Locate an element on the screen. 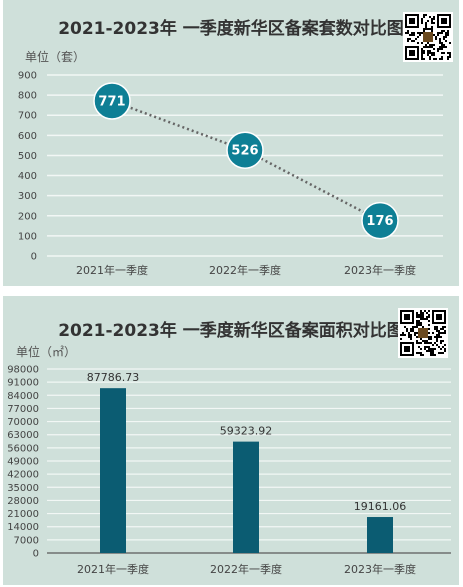 This screenshot has width=463, height=587. y-tick-label: 56000 is located at coordinates (23, 448).